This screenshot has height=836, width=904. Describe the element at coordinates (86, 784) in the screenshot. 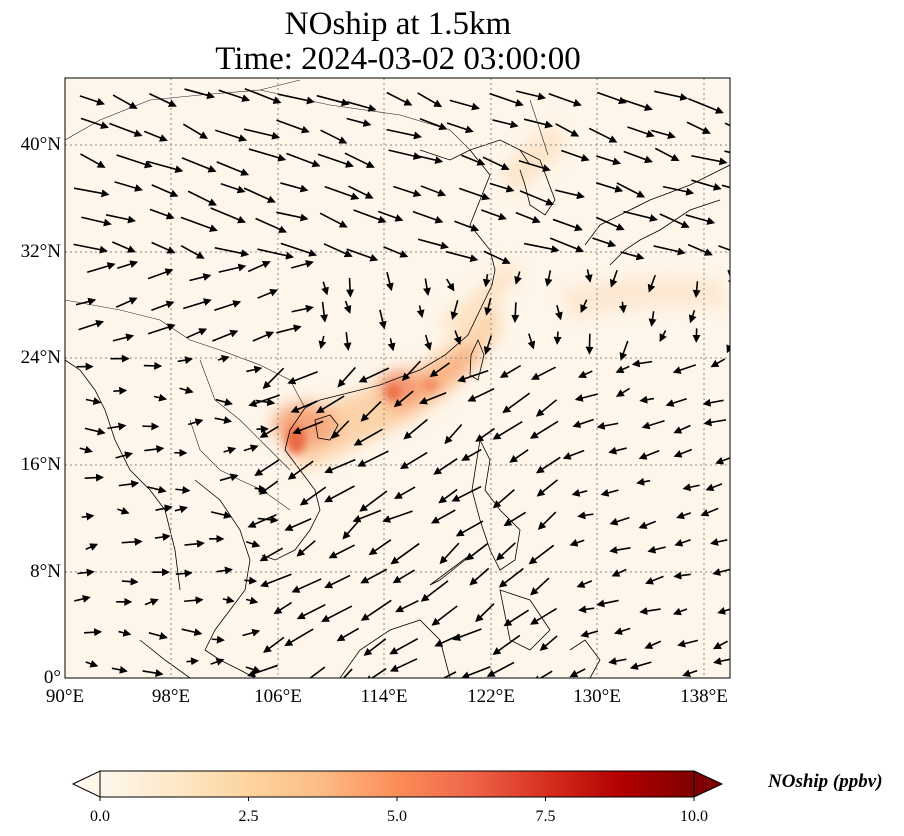

I see `colorbar-extend-min` at that location.